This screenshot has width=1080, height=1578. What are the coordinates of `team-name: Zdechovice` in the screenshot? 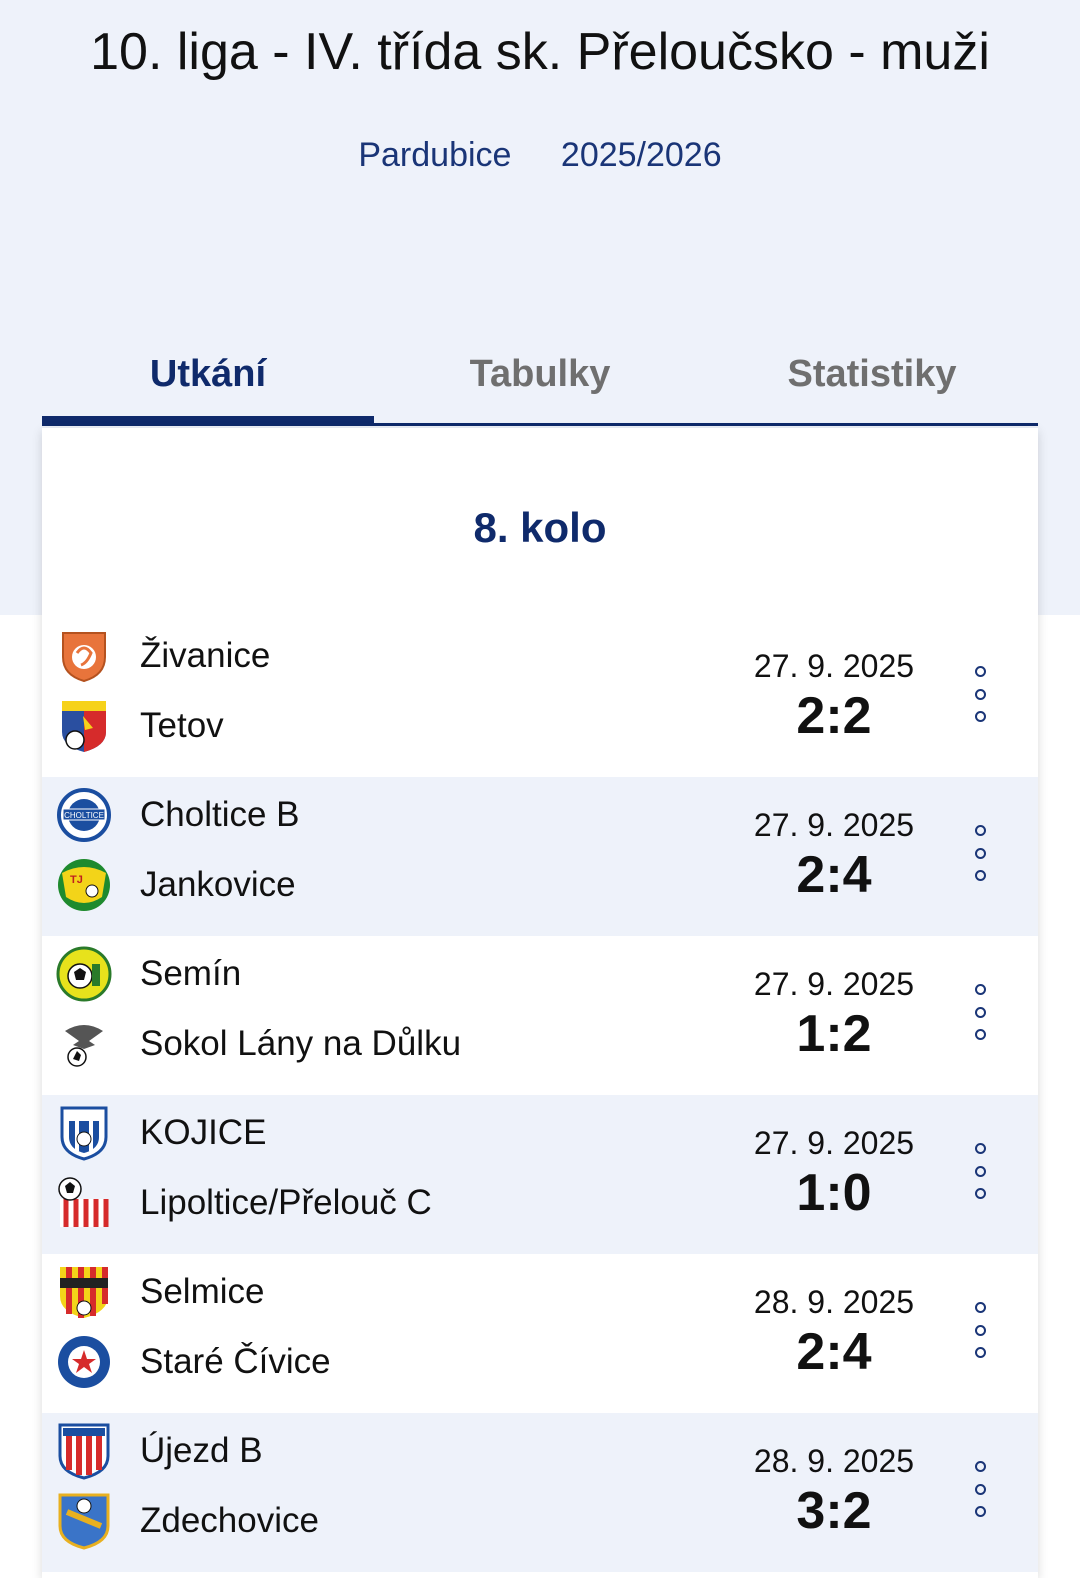 It's located at (229, 1520).